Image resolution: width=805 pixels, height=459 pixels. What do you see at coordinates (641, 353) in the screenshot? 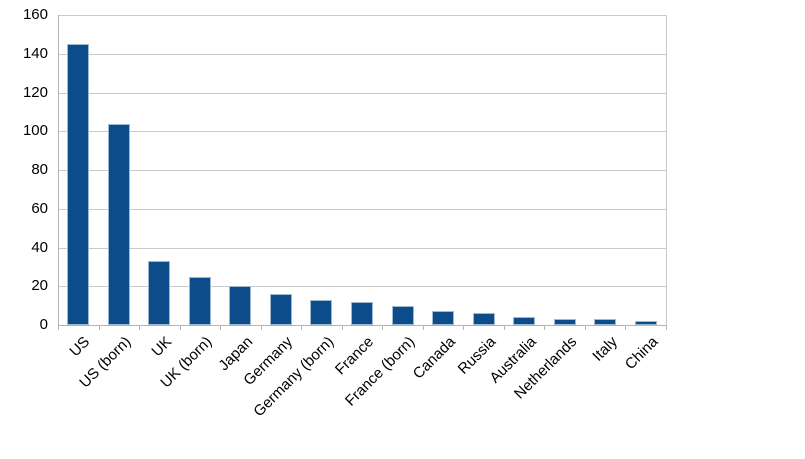
I see `x-axis-label-china: China` at bounding box center [641, 353].